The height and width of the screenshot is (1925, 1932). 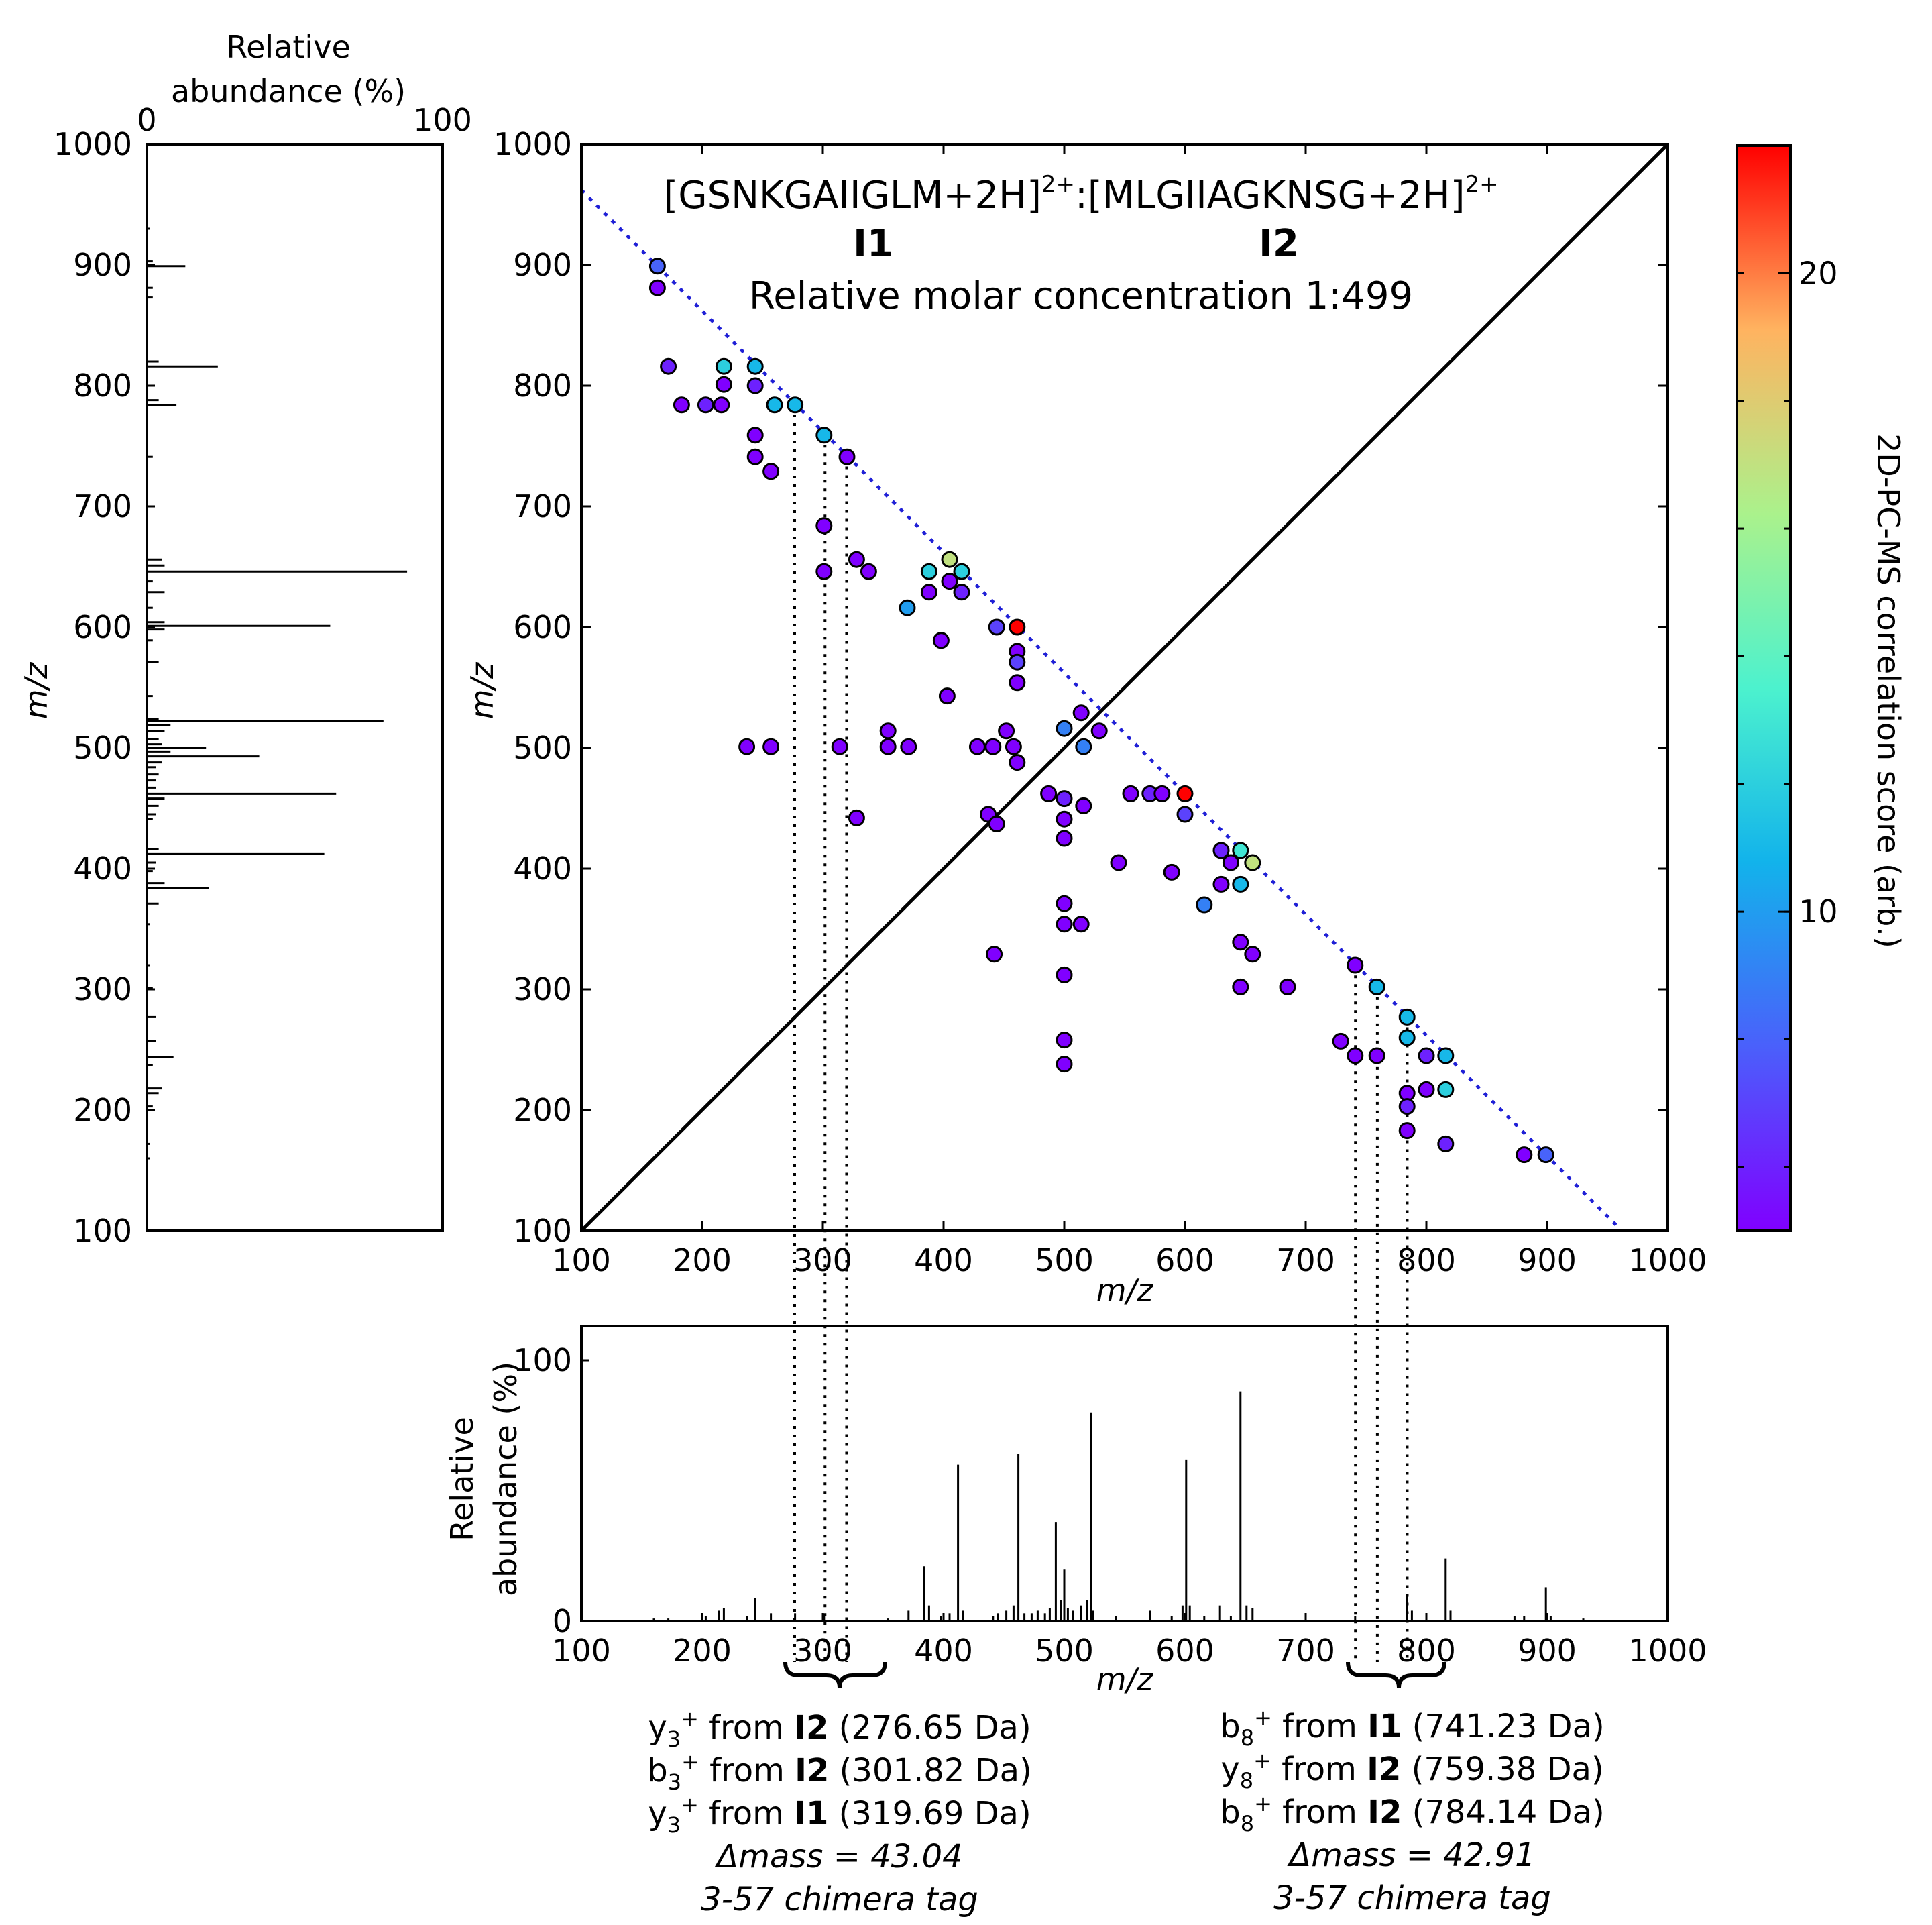 What do you see at coordinates (1547, 1651) in the screenshot?
I see `bottom-xtick-label: 900` at bounding box center [1547, 1651].